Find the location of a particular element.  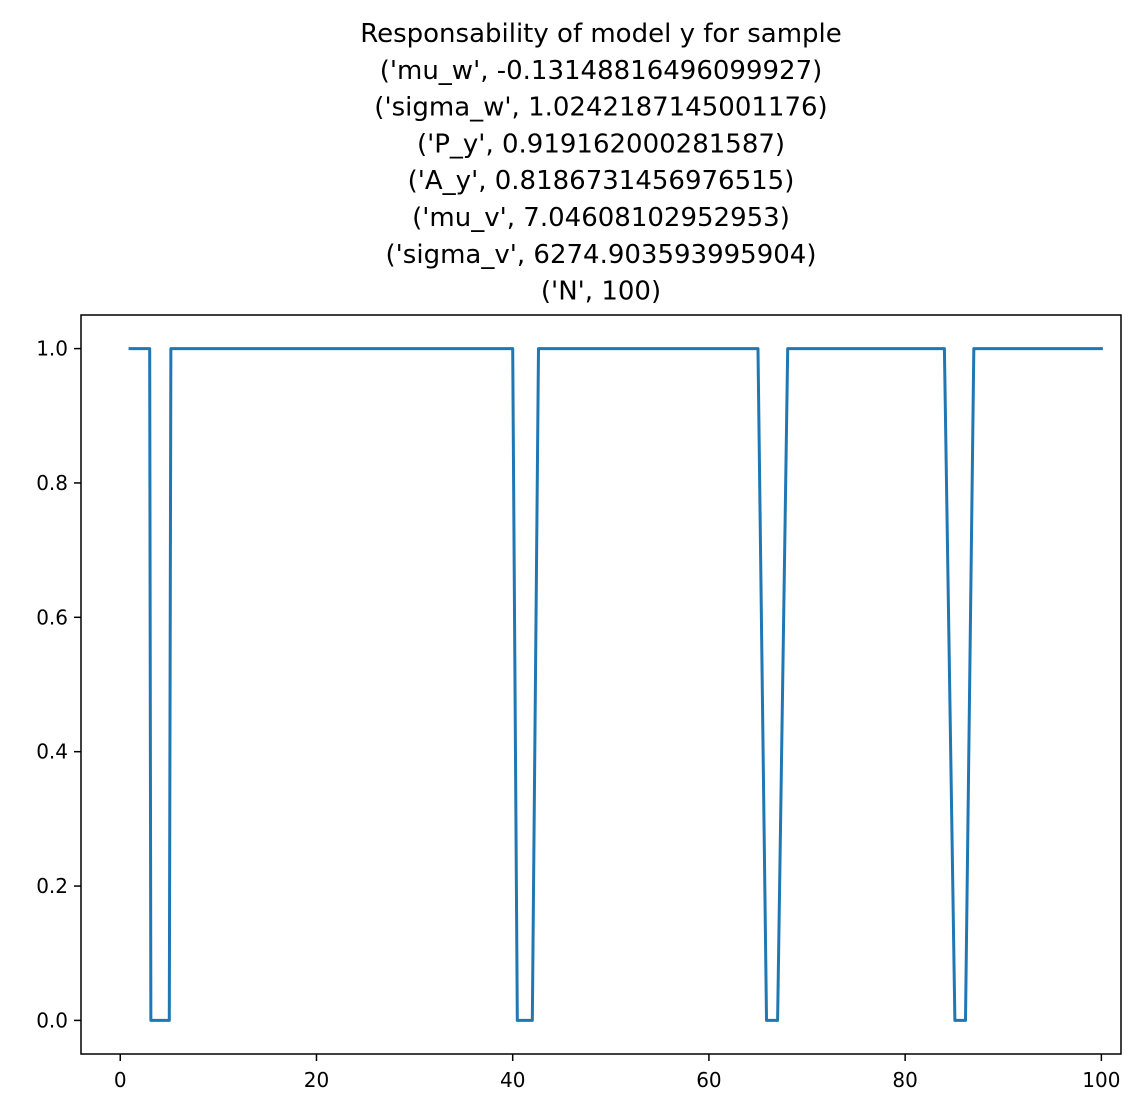

x-tick-label: 100 is located at coordinates (1101, 1080).